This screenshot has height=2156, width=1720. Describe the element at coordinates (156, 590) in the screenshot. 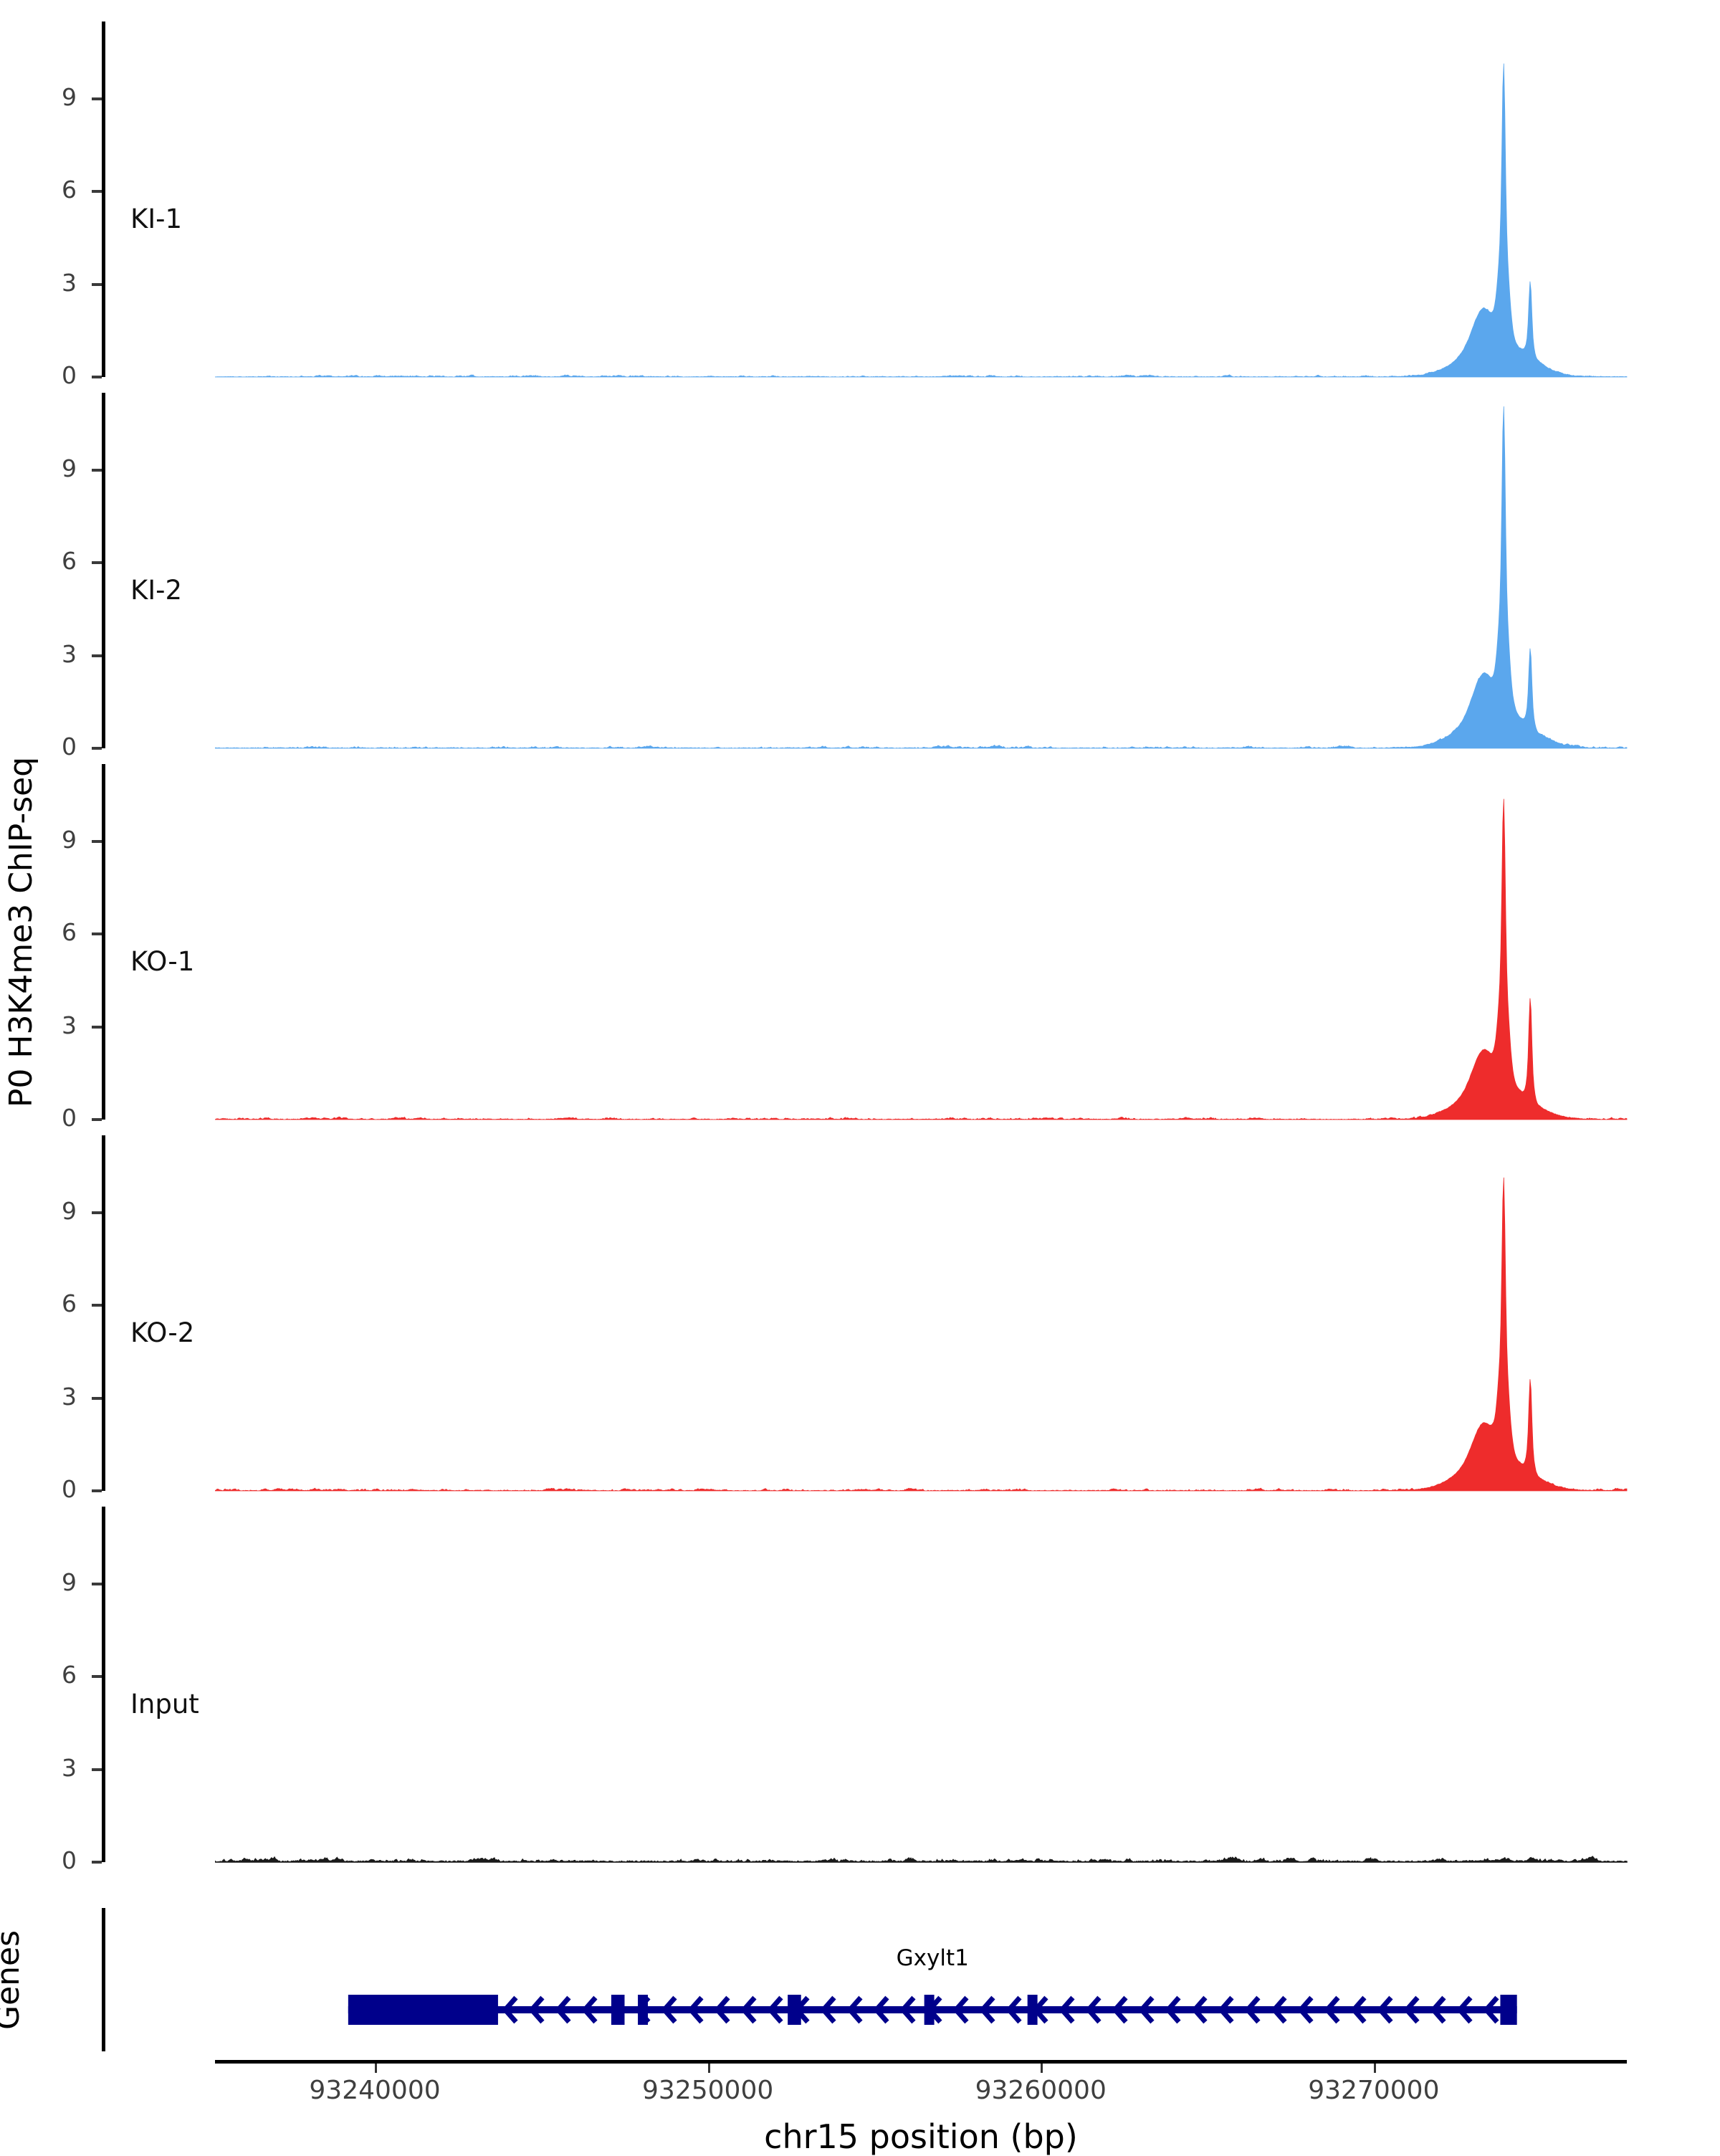

I see `track-label-ki-2: KI-2` at that location.